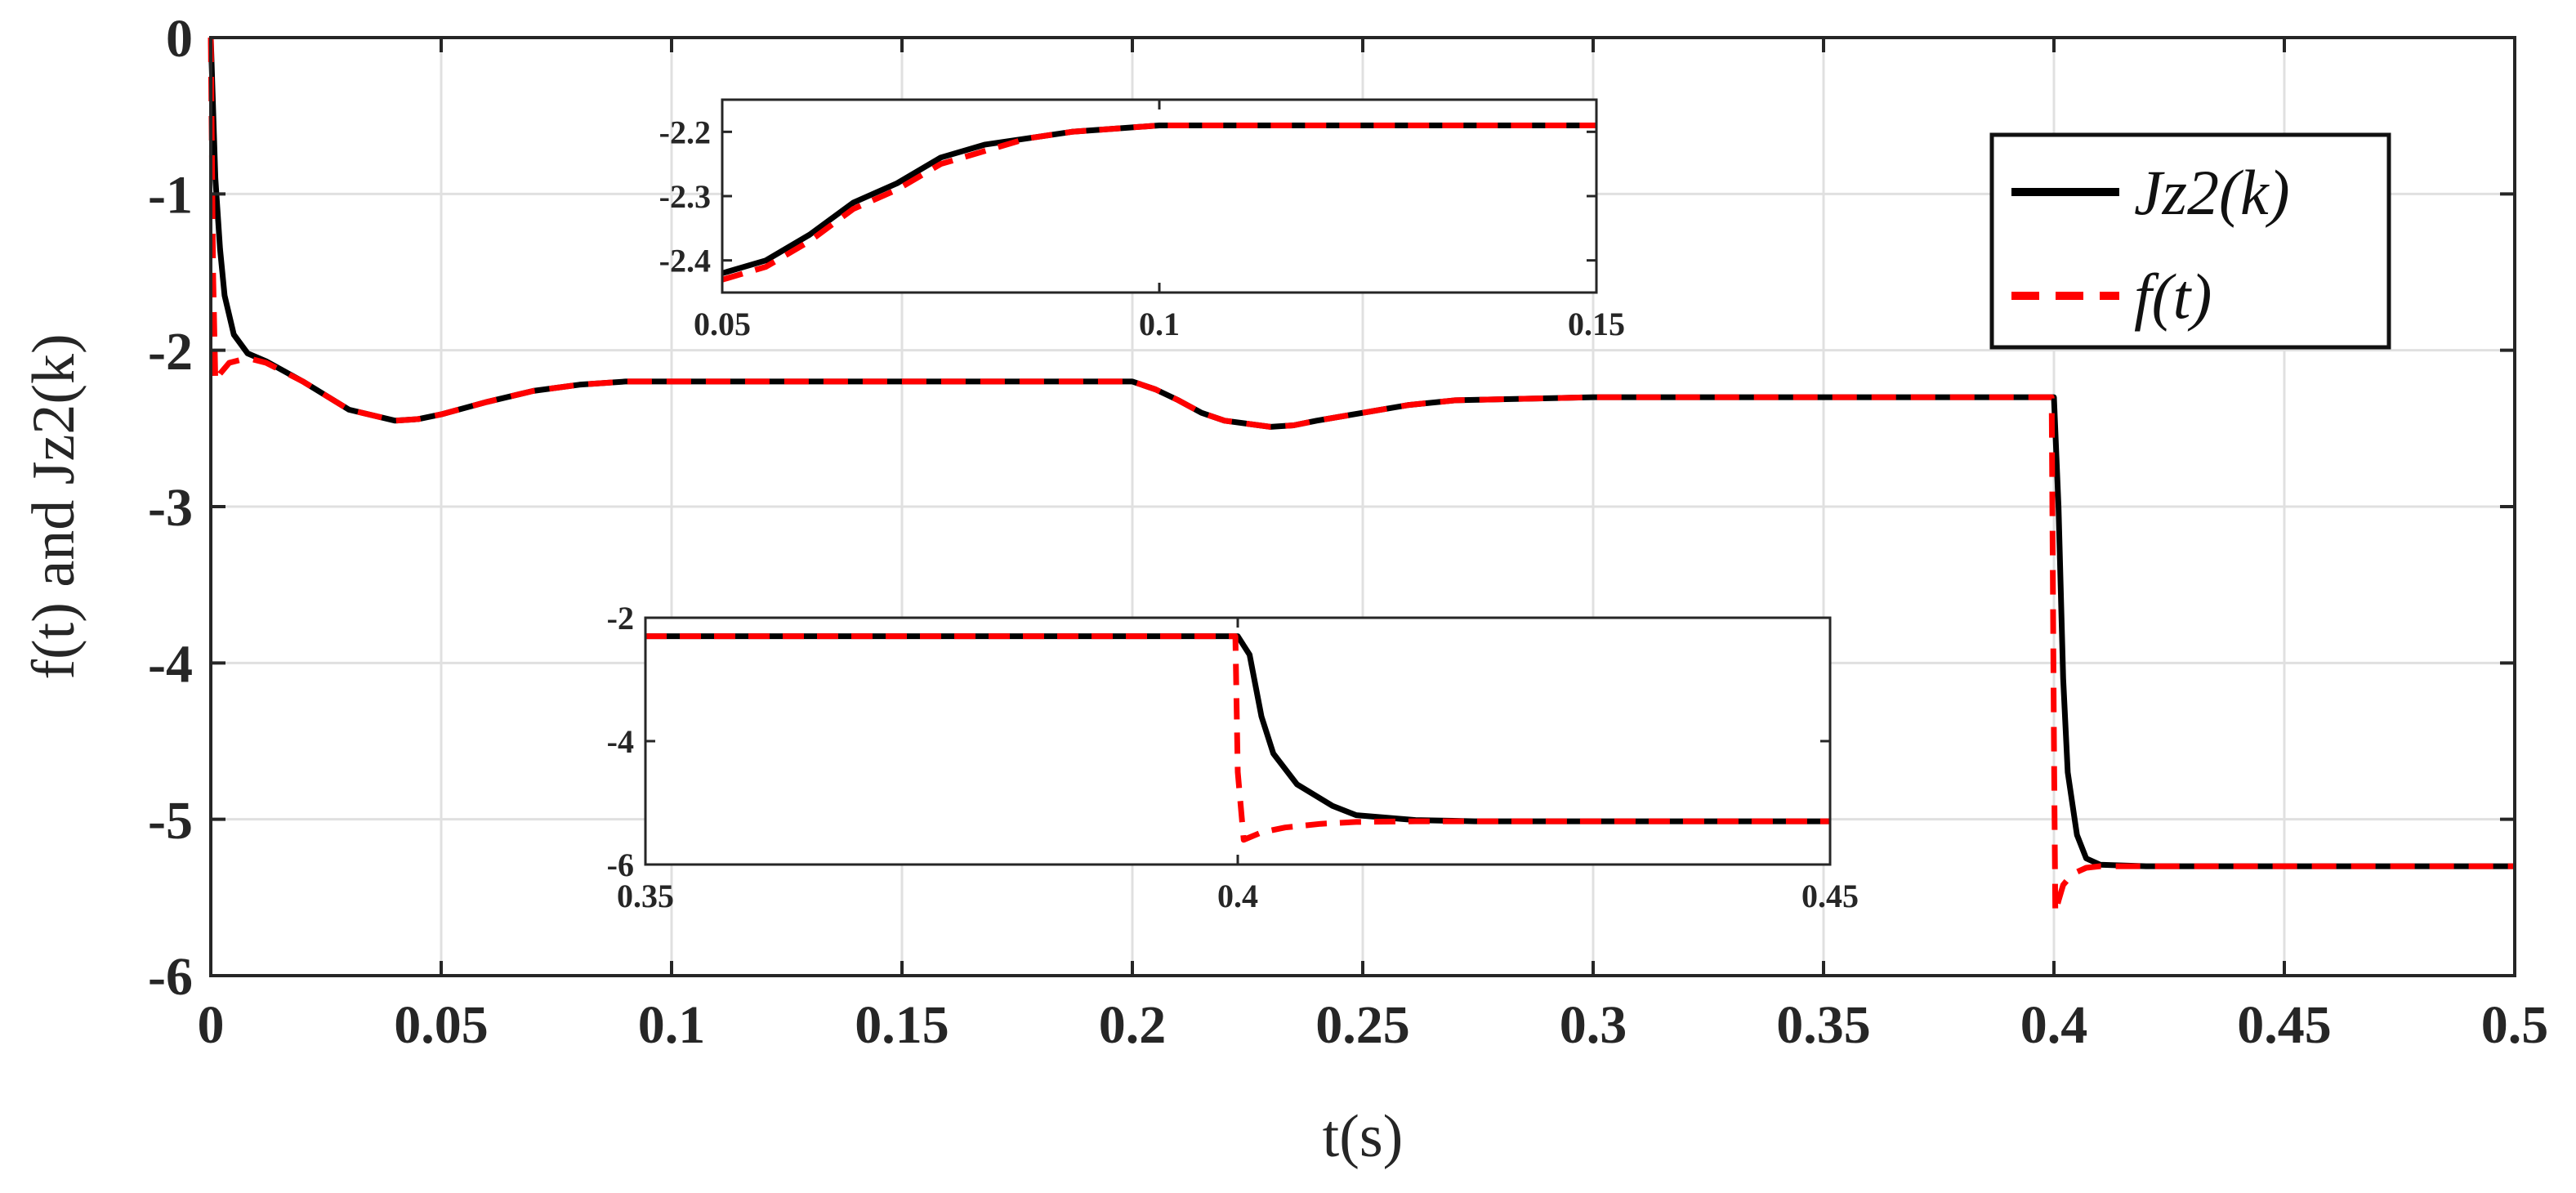 Image resolution: width=2576 pixels, height=1193 pixels. I want to click on legend-label-ft: f(t), so click(2173, 296).